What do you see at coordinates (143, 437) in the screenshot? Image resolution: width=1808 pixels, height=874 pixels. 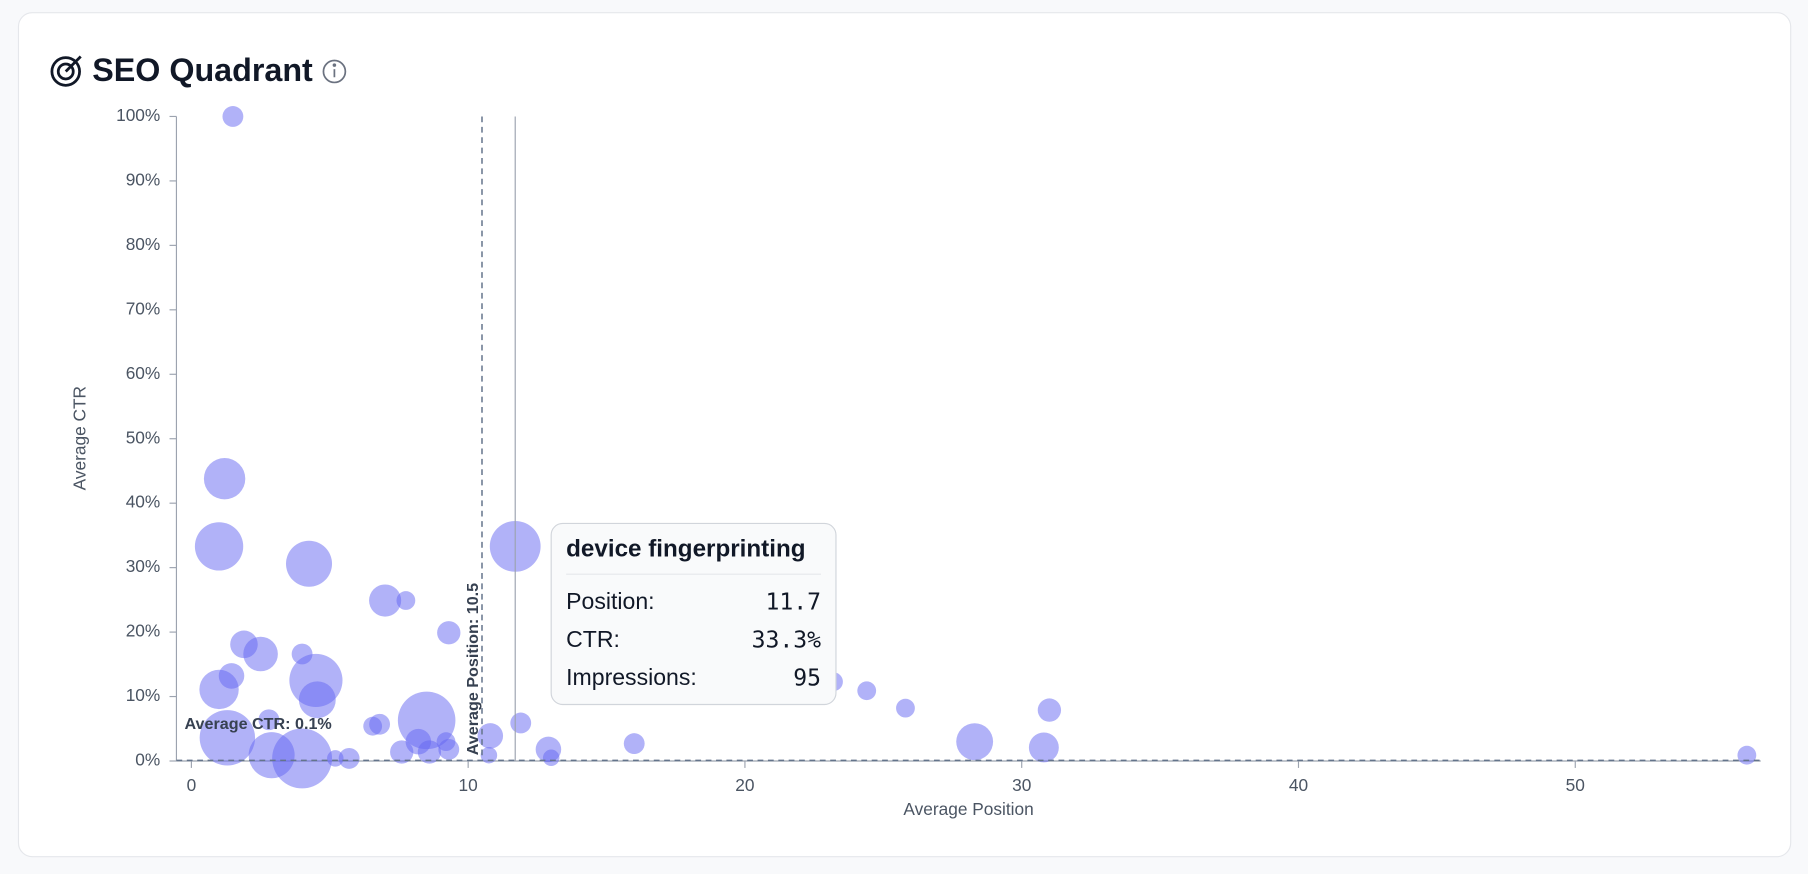 I see `y-tick-label: 50%` at bounding box center [143, 437].